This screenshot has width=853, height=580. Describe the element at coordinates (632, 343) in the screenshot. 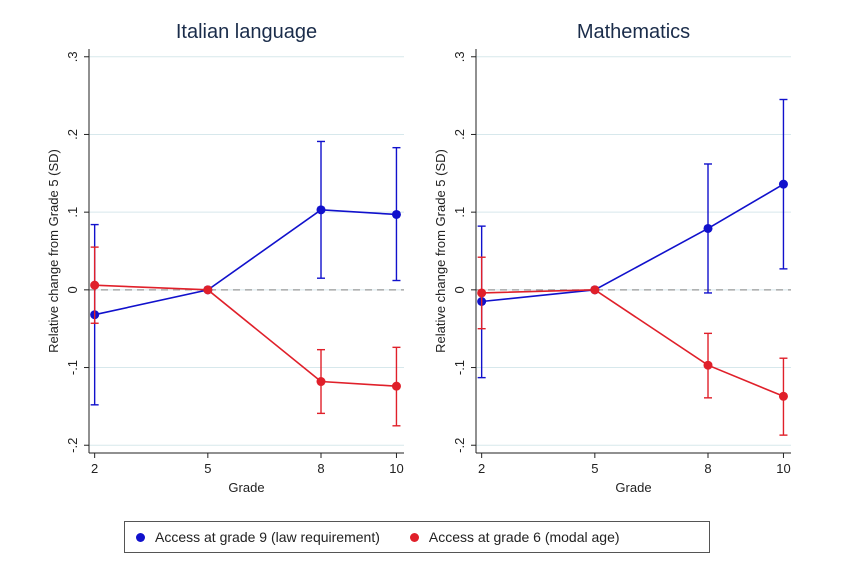

I see `series-line-math-grade6` at that location.